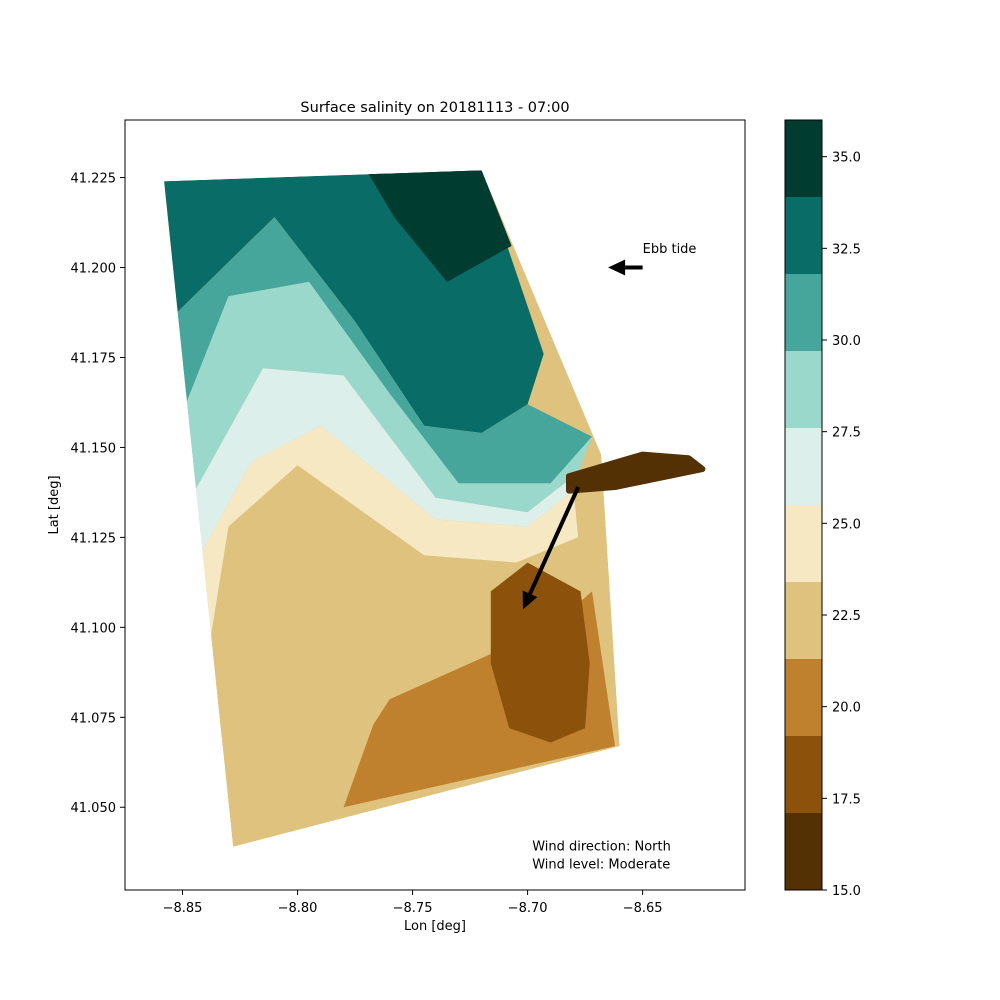  What do you see at coordinates (435, 926) in the screenshot?
I see `x-axis-label: Lon [deg]` at bounding box center [435, 926].